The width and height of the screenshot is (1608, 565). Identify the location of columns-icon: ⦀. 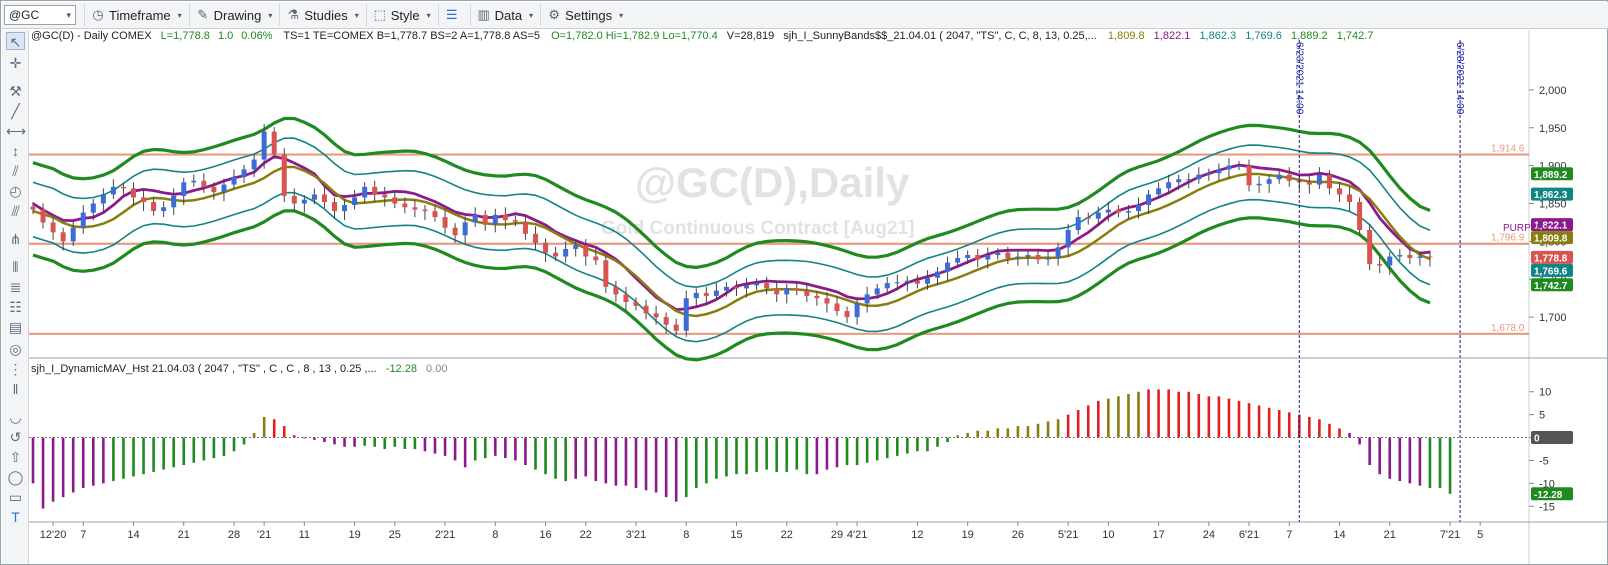
(15, 267).